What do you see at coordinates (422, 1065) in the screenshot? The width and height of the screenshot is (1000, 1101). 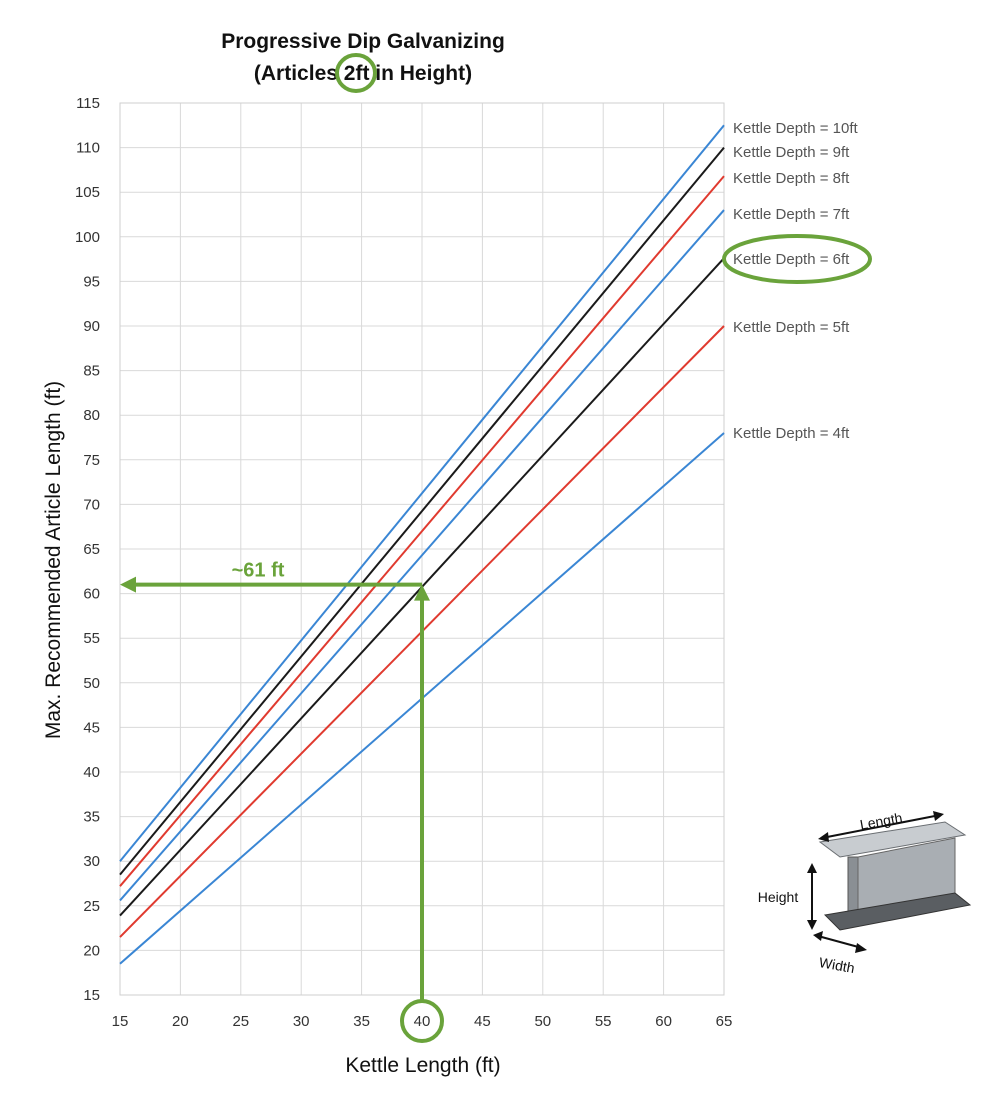 I see `x-axis-label: Kettle Length (ft)` at bounding box center [422, 1065].